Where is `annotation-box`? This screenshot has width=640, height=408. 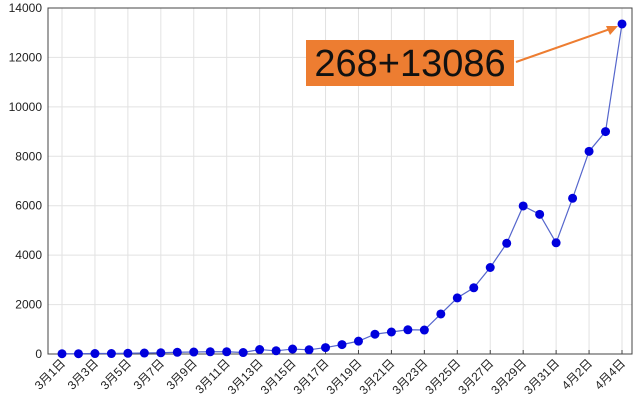
annotation-box is located at coordinates (410, 63).